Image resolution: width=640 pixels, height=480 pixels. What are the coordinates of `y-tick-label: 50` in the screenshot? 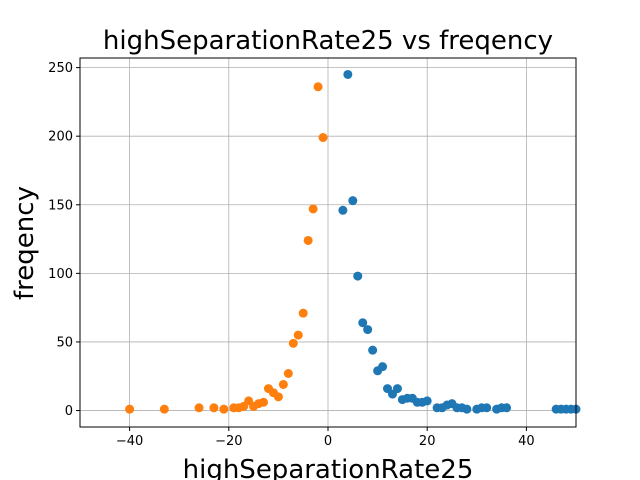 It's located at (64, 342).